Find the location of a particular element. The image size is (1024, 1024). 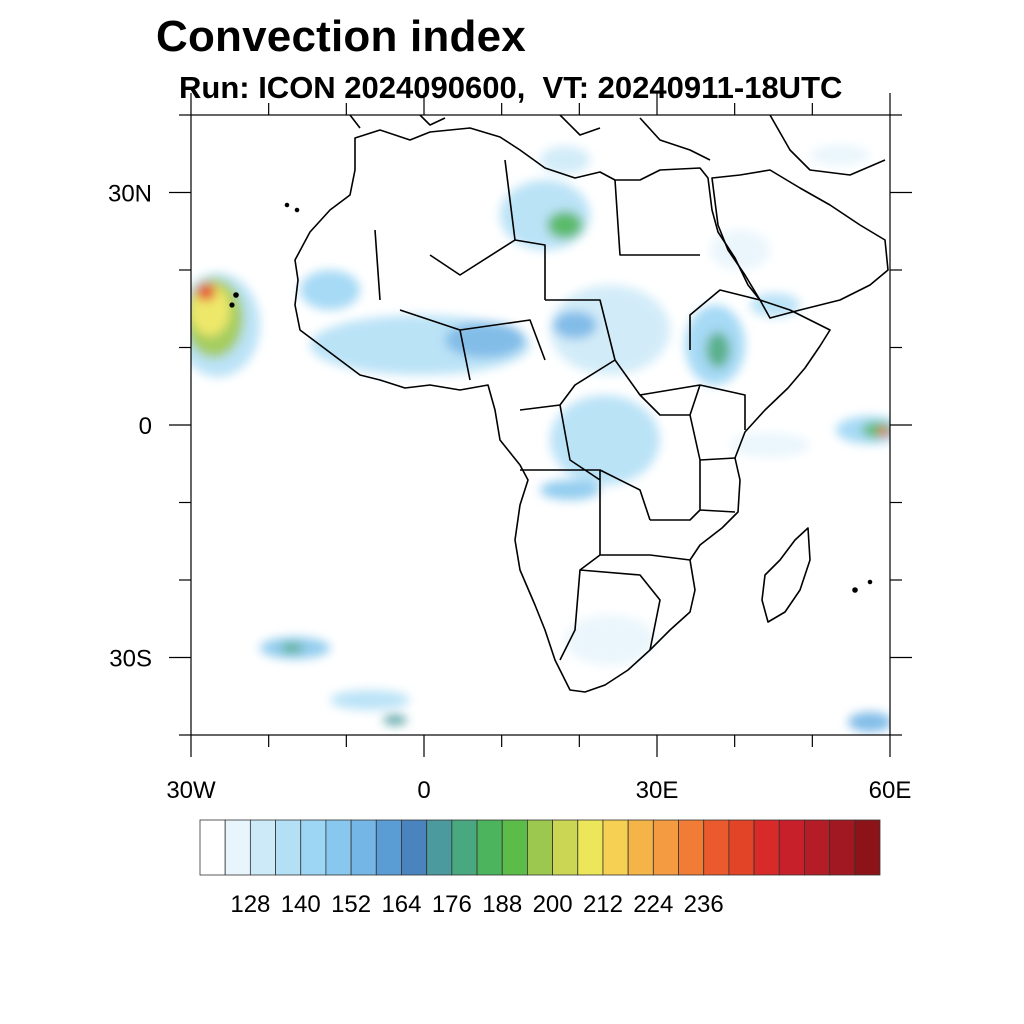

colorbar-label: 224 is located at coordinates (653, 904).